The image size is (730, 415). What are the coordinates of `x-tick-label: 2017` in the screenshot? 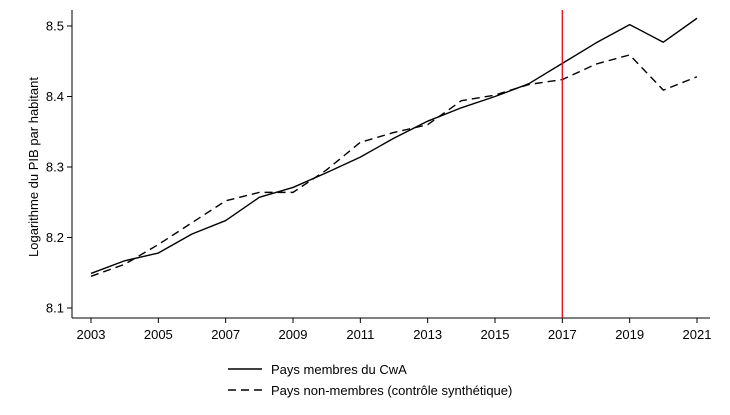 It's located at (562, 334).